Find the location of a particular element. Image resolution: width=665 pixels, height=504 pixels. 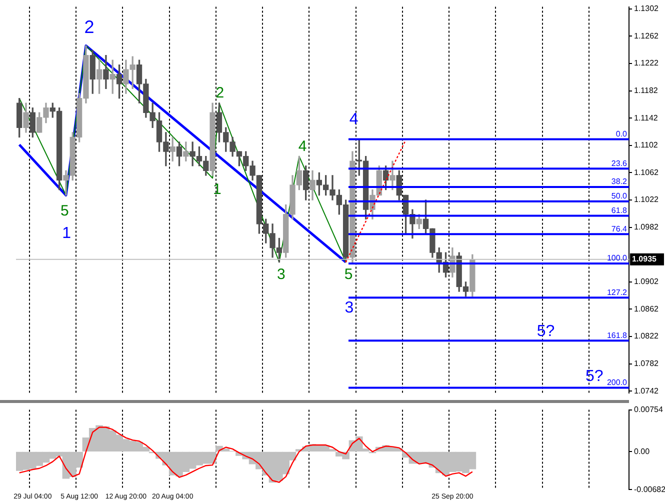

y-tick-label: 0.00754 is located at coordinates (649, 409).